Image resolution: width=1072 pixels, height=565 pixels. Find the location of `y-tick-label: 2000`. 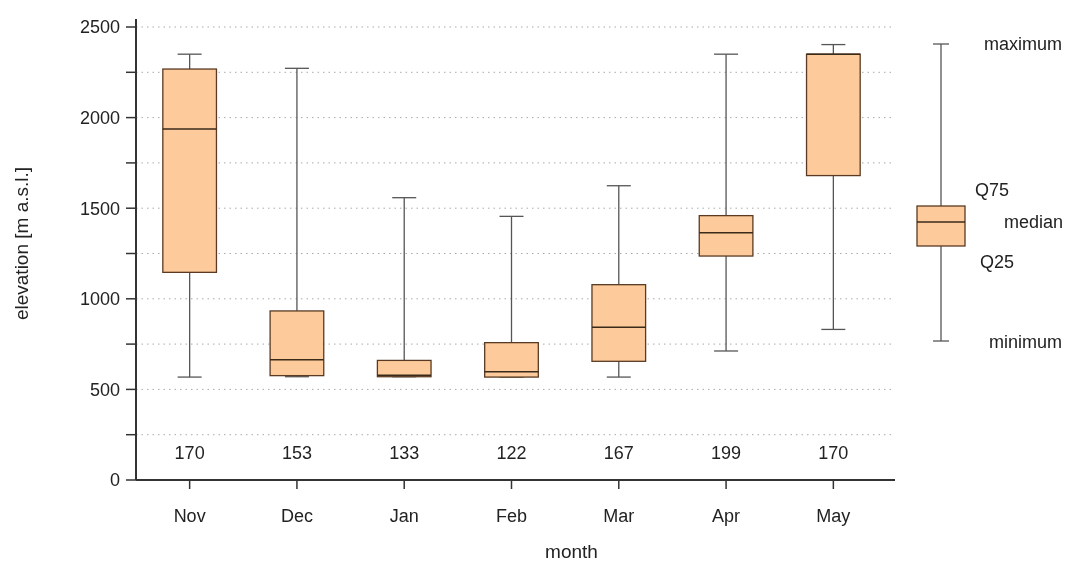

y-tick-label: 2000 is located at coordinates (99, 117).